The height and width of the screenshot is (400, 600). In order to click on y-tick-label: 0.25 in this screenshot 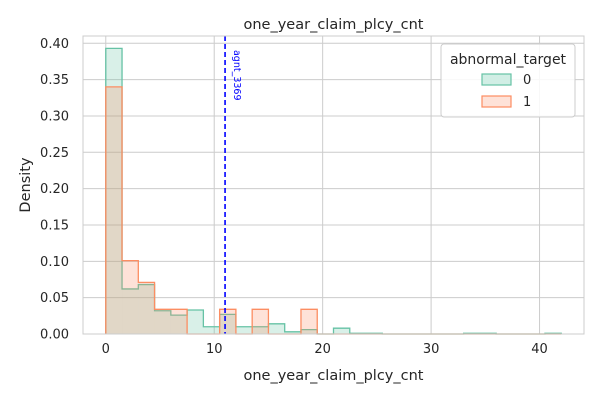, I will do `click(54, 153)`.